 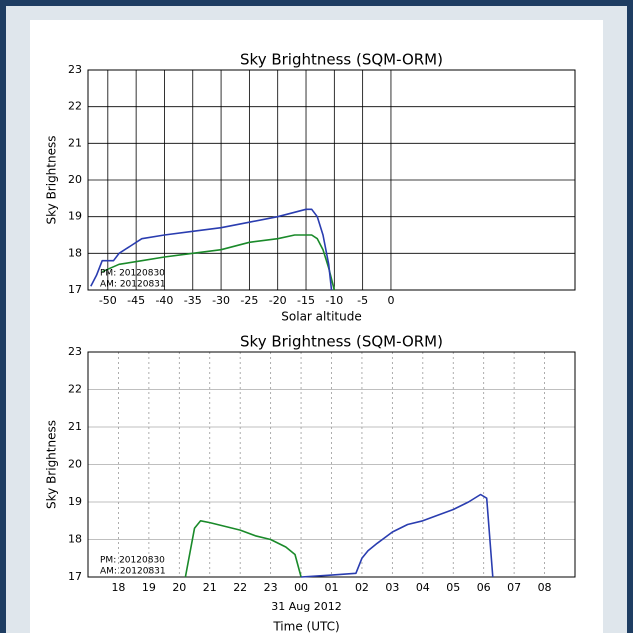 I want to click on x-tick-label: -30, so click(x=221, y=300).